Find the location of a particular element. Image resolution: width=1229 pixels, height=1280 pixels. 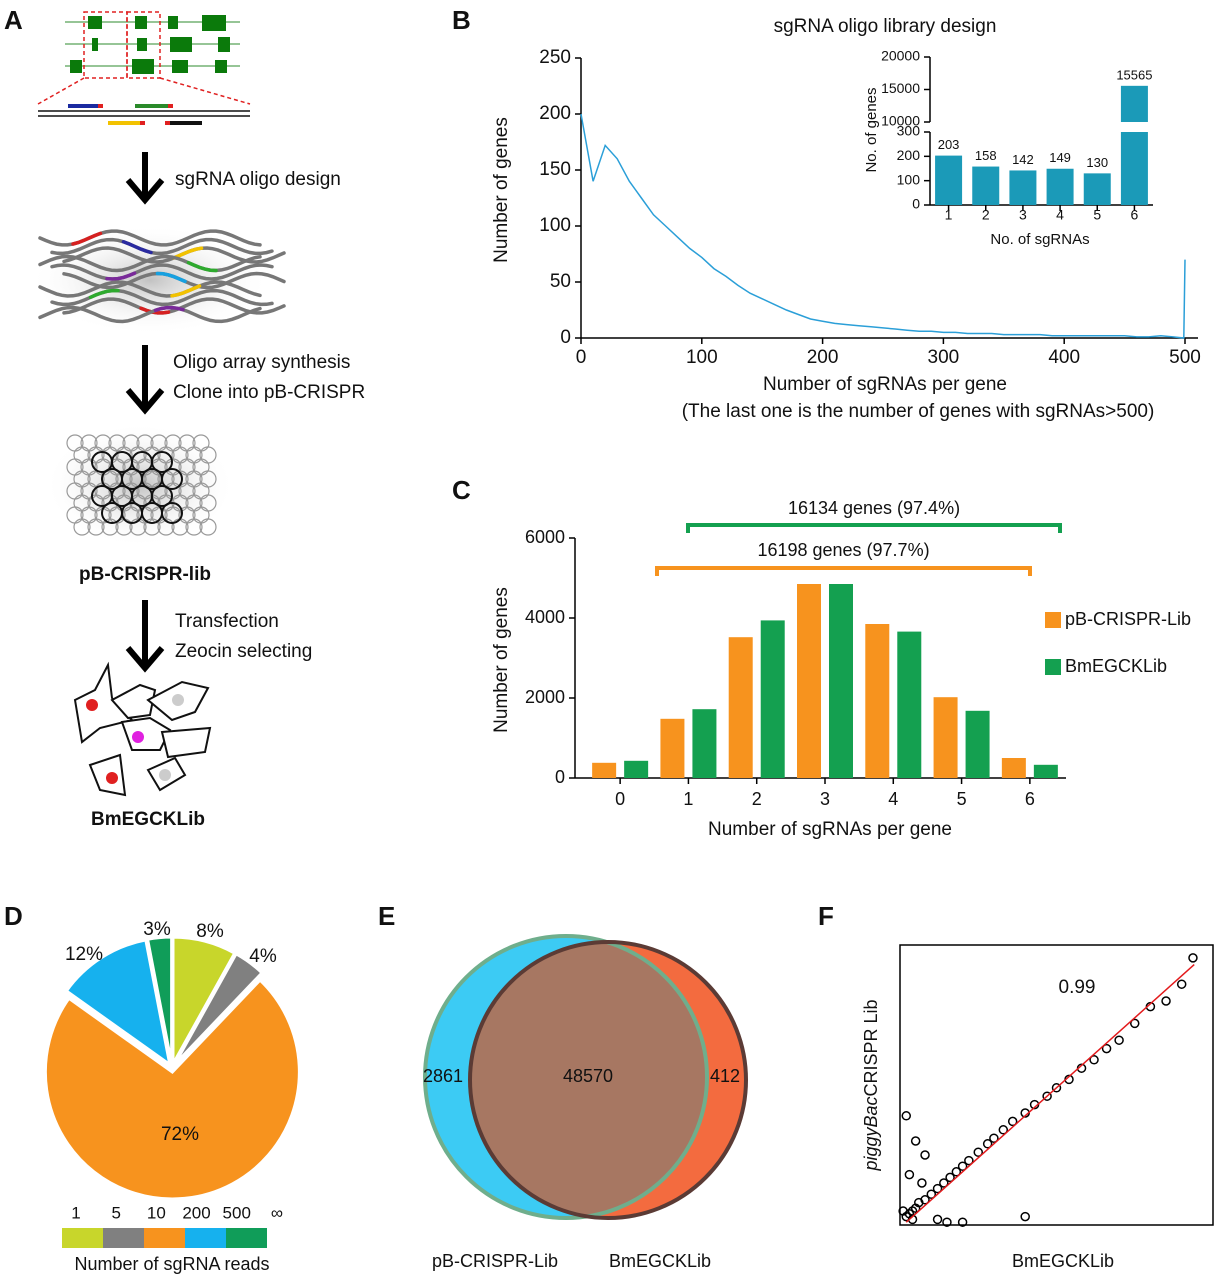

legend-swatch is located at coordinates (123, 1238).